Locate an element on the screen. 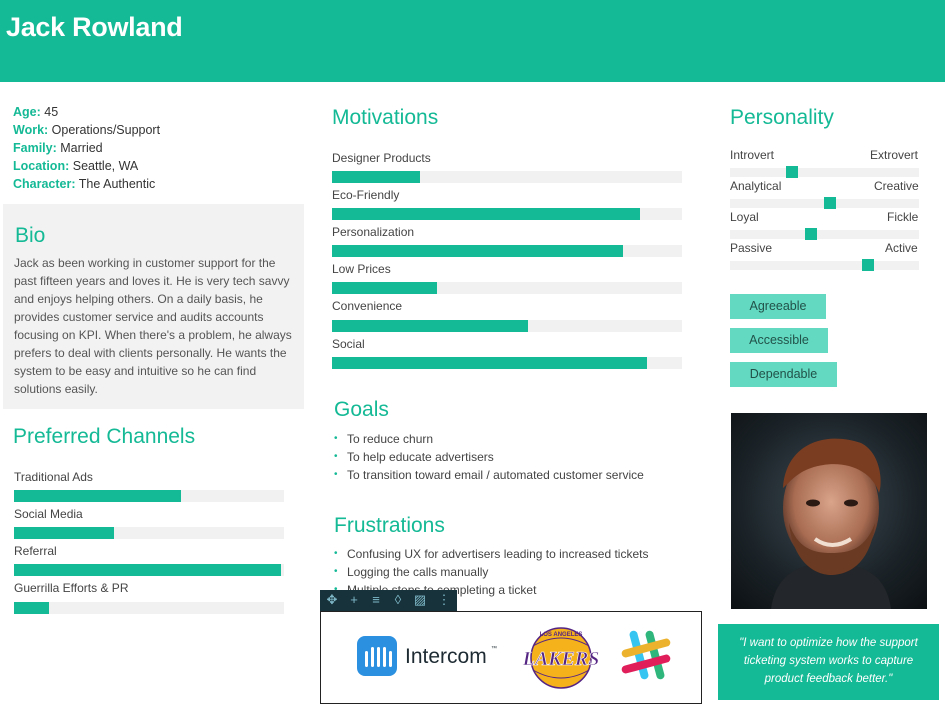 The image size is (945, 708). trait-left-label: Introvert is located at coordinates (752, 155).